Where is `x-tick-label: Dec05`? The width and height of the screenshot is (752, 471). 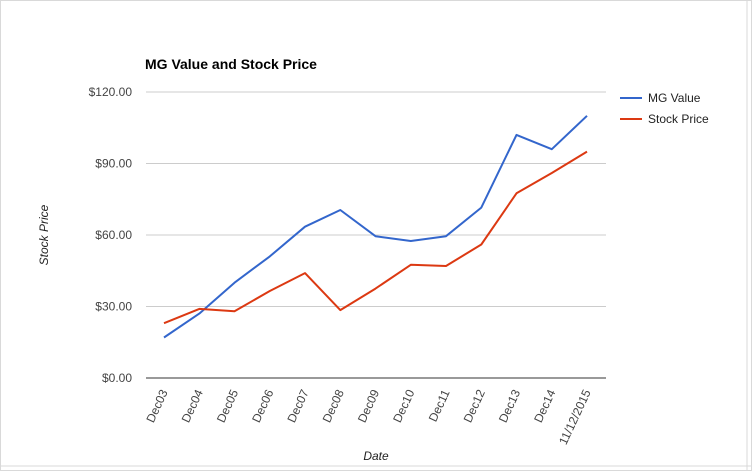 x-tick-label: Dec05 is located at coordinates (227, 406).